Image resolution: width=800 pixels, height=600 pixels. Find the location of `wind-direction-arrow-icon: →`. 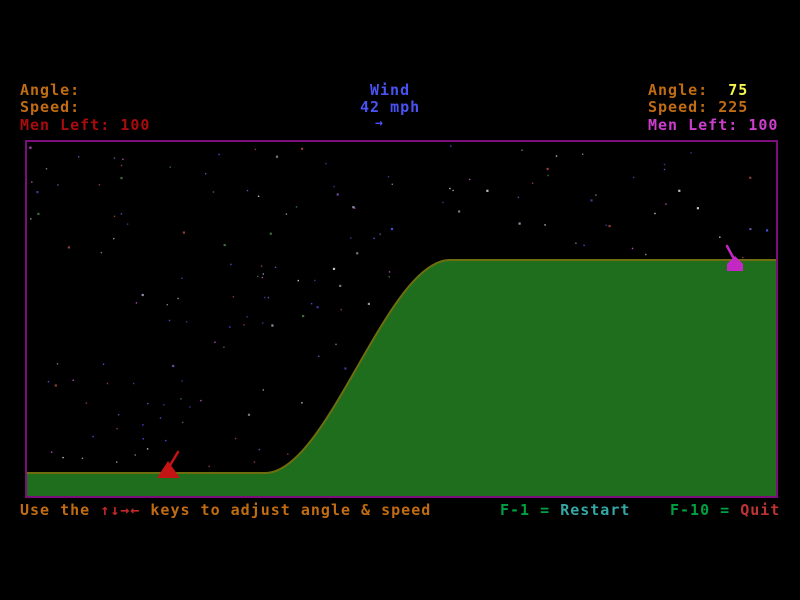

wind-direction-arrow-icon: → is located at coordinates (379, 123).